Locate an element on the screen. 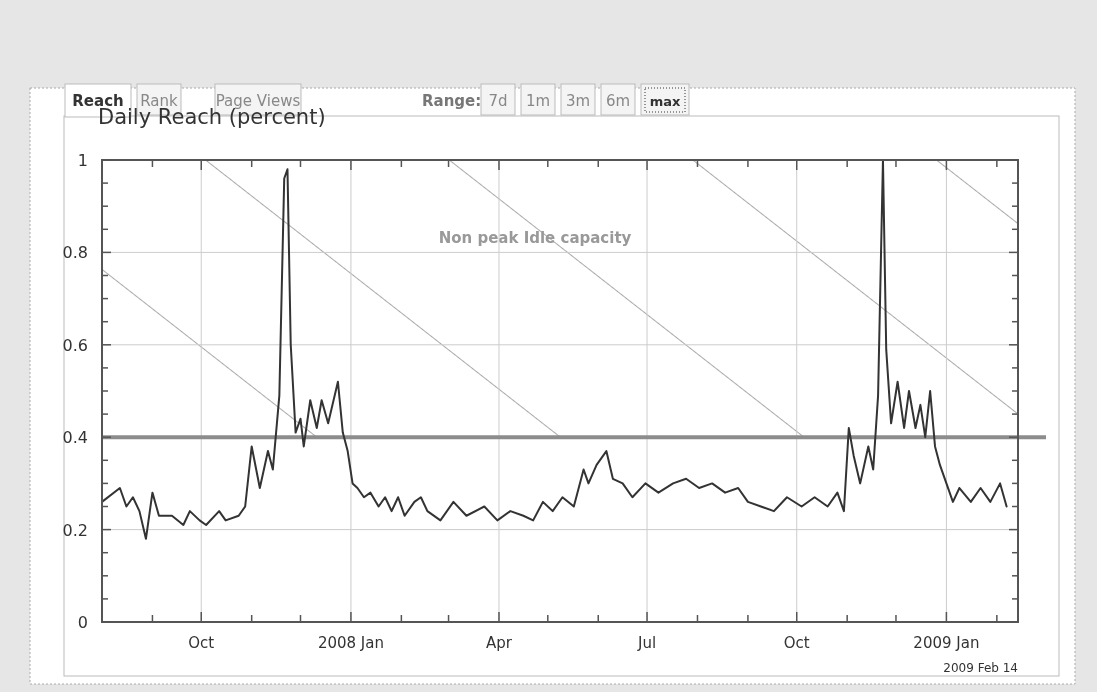  y-tick-label: 0.8 is located at coordinates (75, 253).